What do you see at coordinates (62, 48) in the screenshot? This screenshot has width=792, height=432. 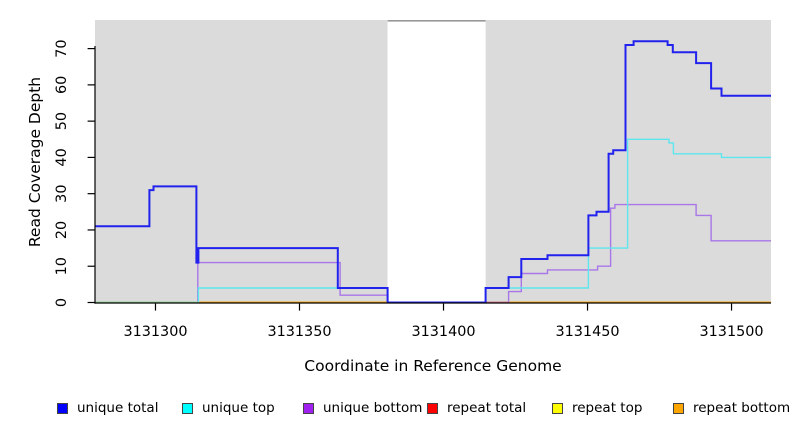 I see `y-tick-label: 70` at bounding box center [62, 48].